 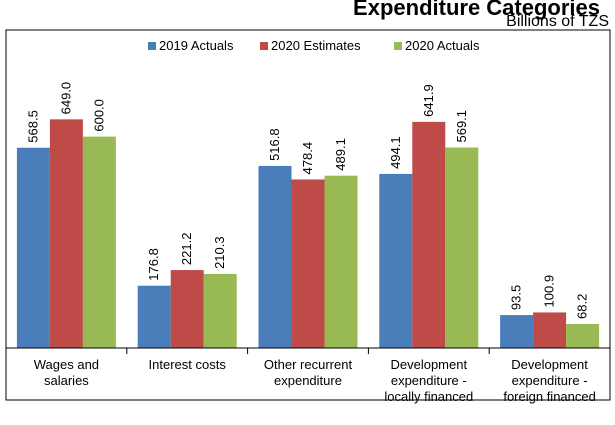 What do you see at coordinates (516, 297) in the screenshot?
I see `data-label: 93.5` at bounding box center [516, 297].